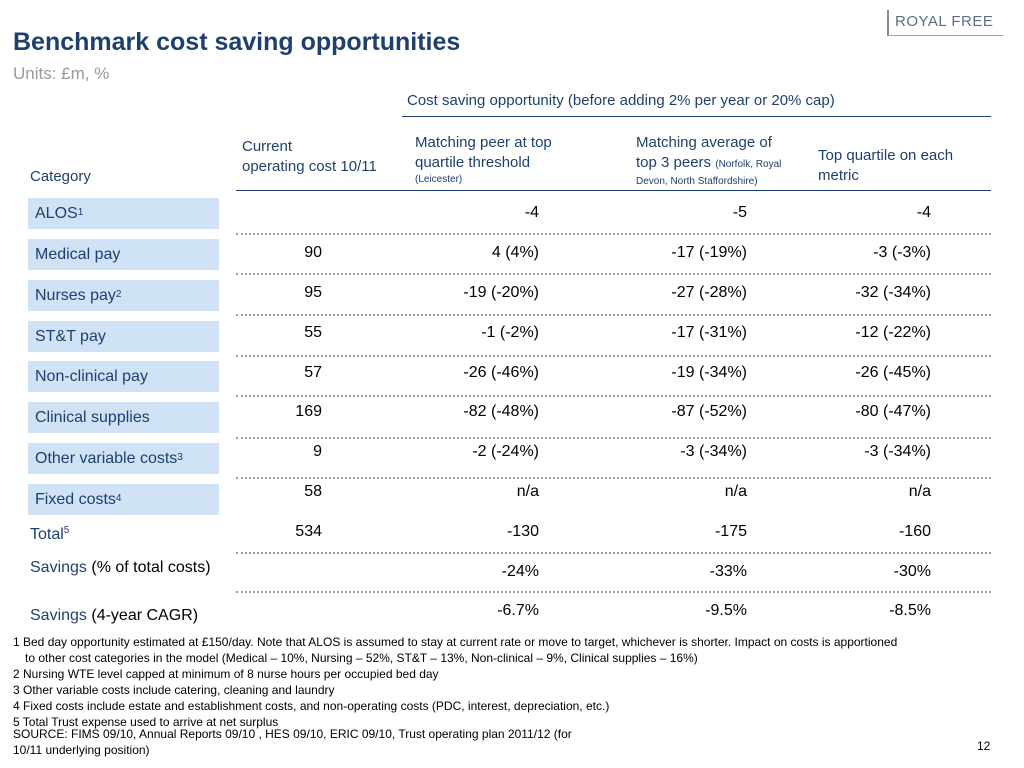 Image resolution: width=1024 pixels, height=768 pixels. What do you see at coordinates (713, 451) in the screenshot?
I see `value-average: -3 (-34%)` at bounding box center [713, 451].